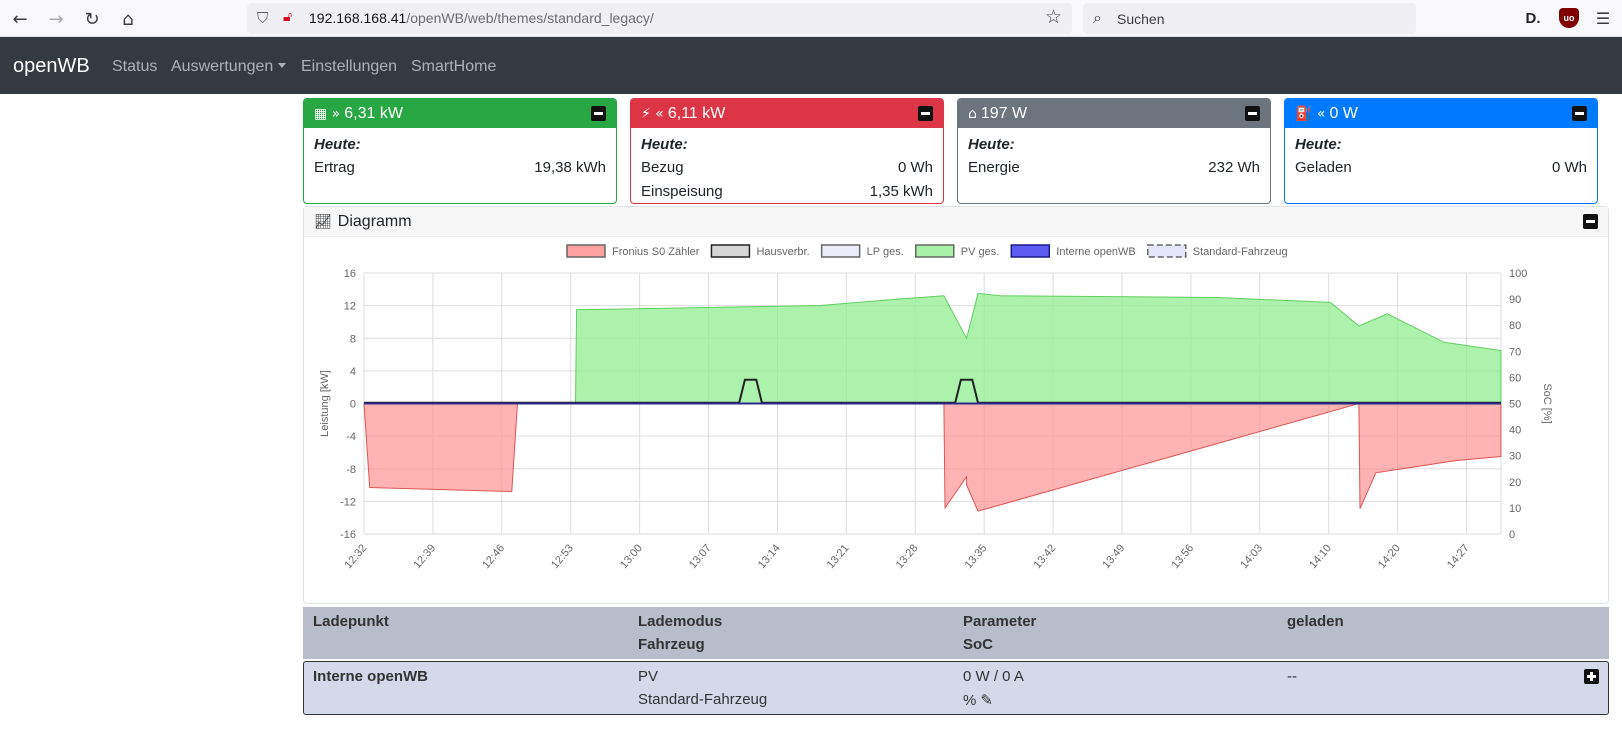  I want to click on house-card: ⌂ 197 W Heute: Energie 232 Wh, so click(1114, 151).